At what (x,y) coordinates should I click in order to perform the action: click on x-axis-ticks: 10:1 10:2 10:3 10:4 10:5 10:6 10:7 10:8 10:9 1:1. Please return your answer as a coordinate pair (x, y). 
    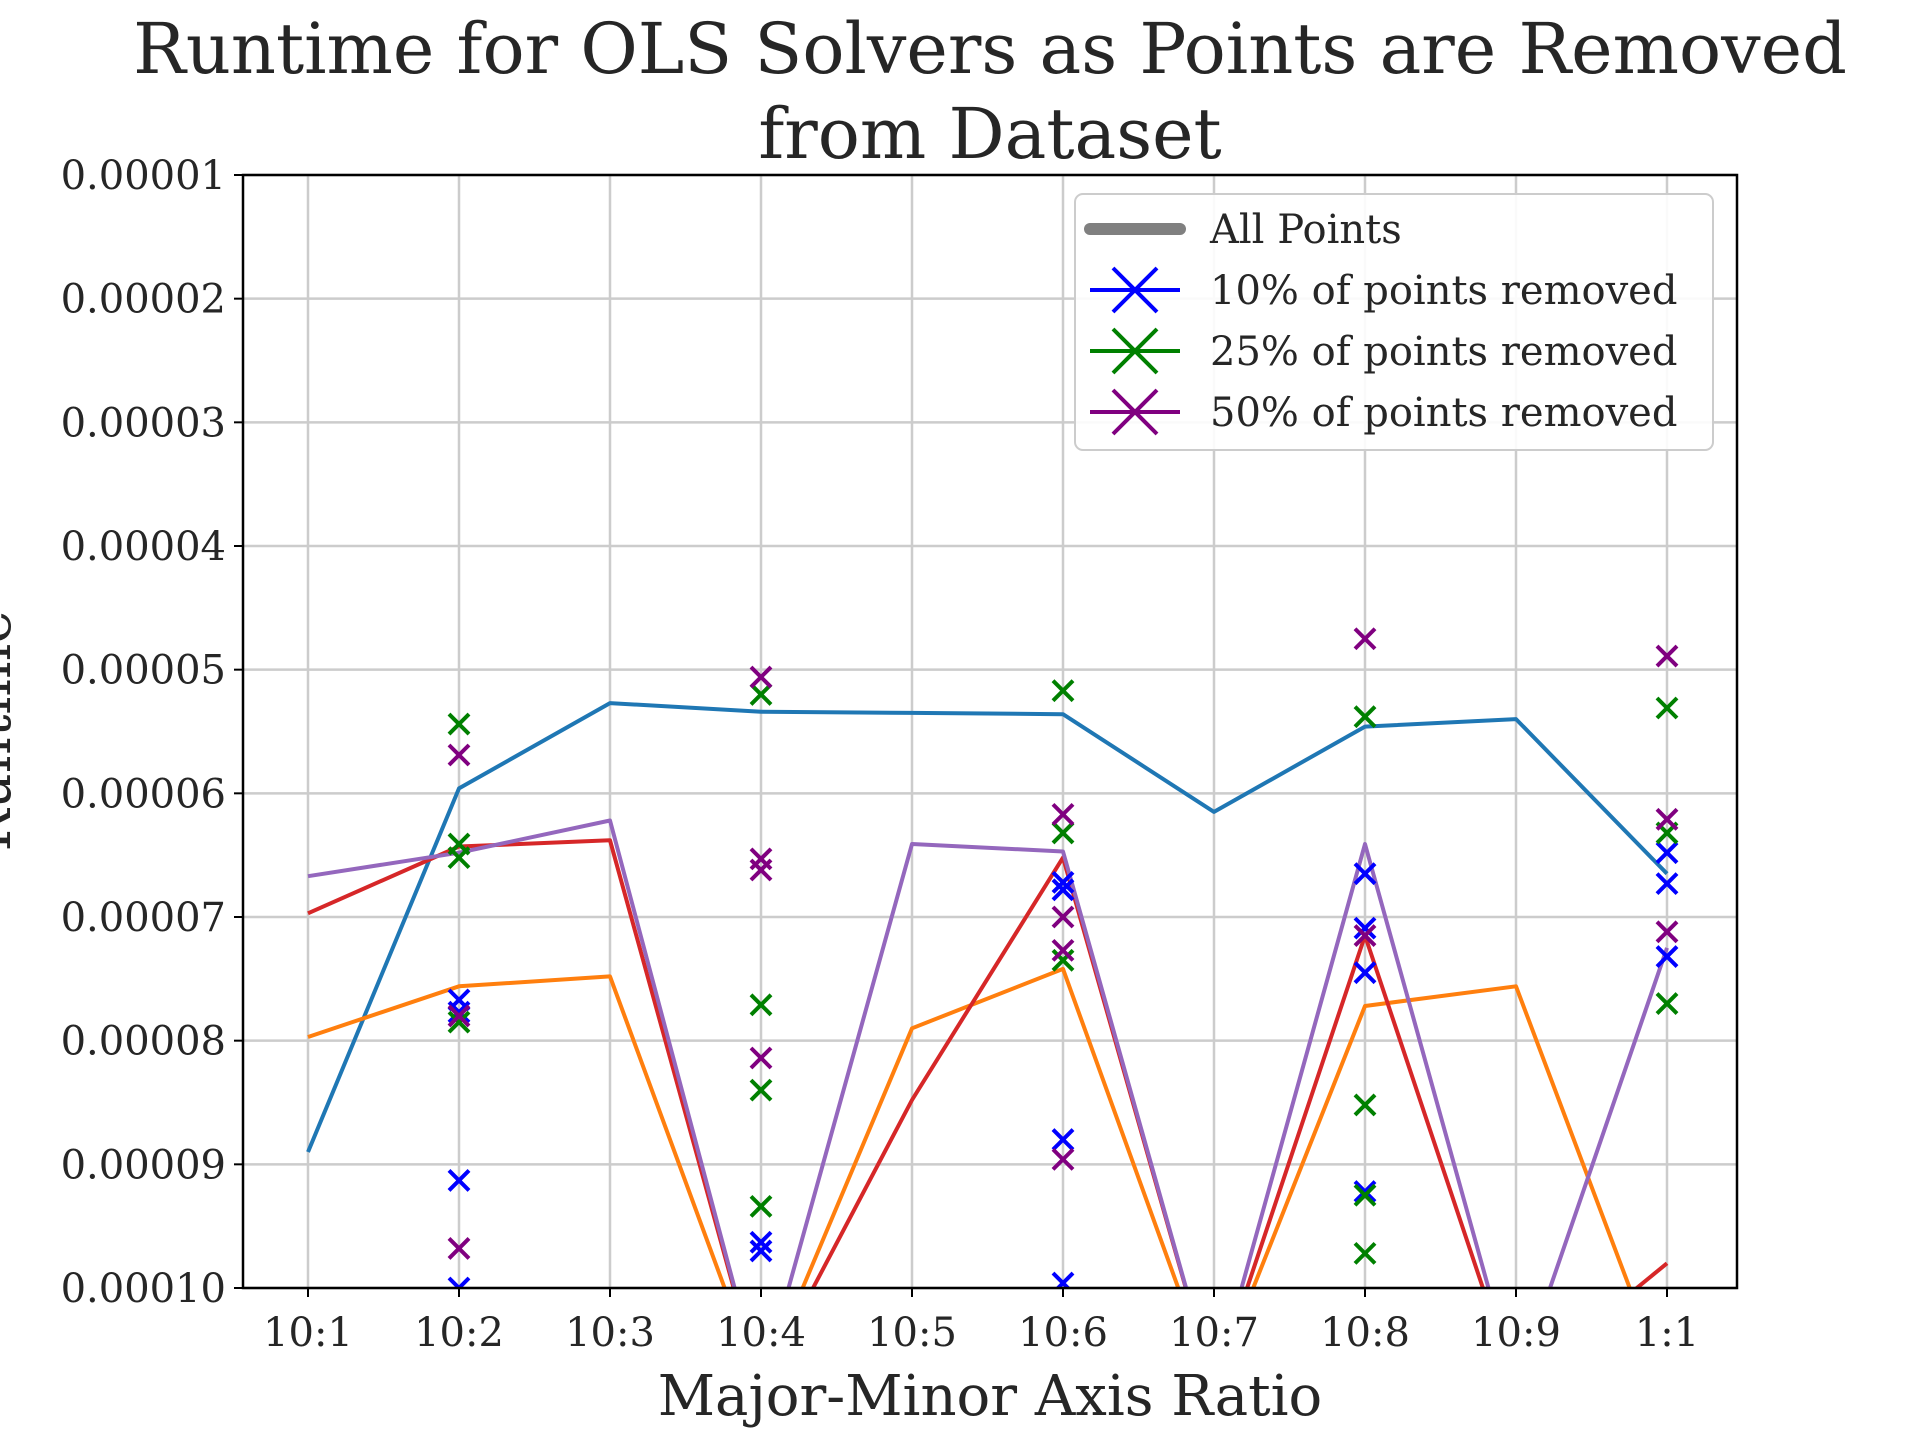
    Looking at the image, I should click on (981, 1322).